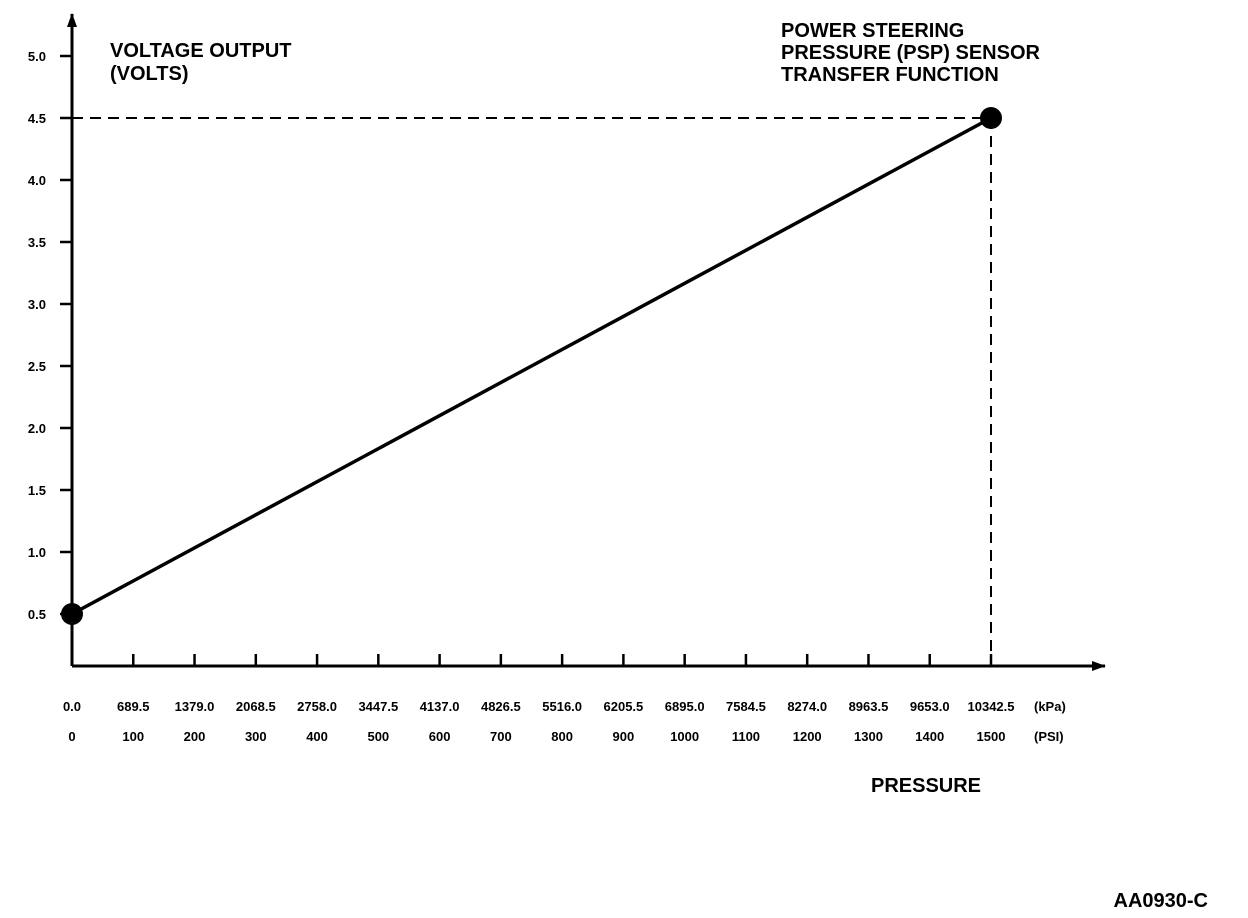 Image resolution: width=1248 pixels, height=918 pixels. What do you see at coordinates (37, 56) in the screenshot?
I see `y-tick-label: 5.0` at bounding box center [37, 56].